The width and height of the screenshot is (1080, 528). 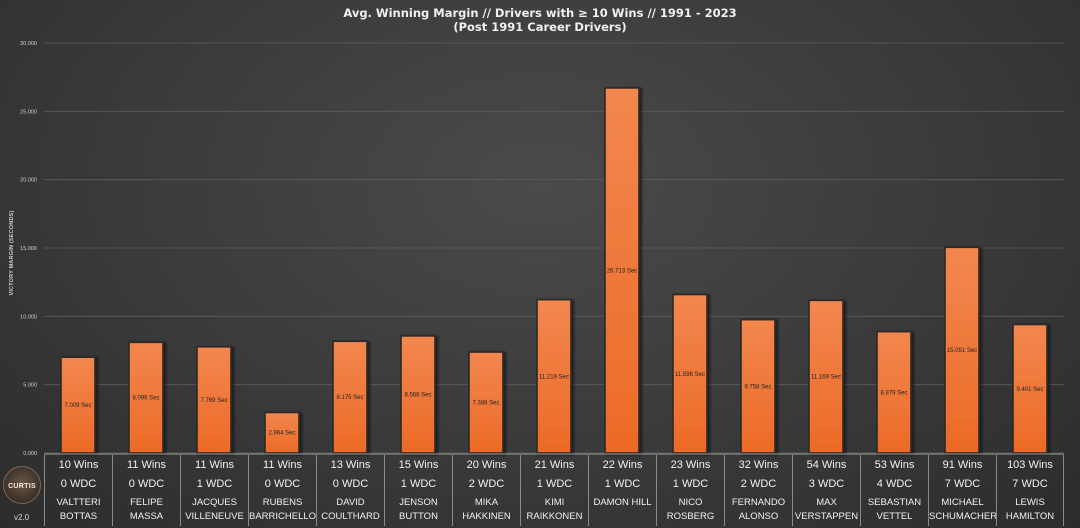 I want to click on driver-name: Jacques Villeneuve, so click(x=214, y=510).